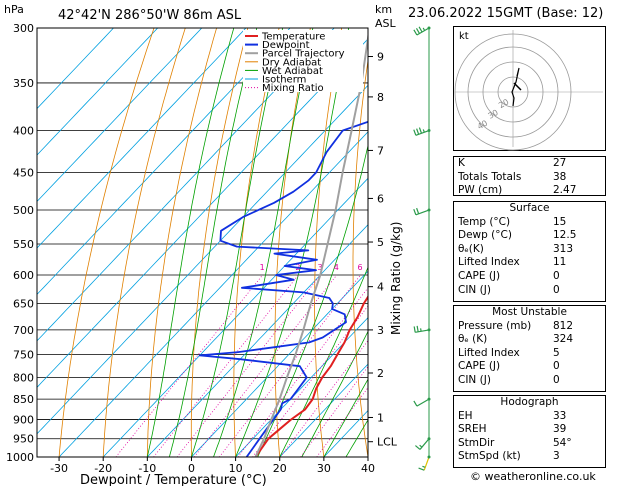 This screenshot has width=629, height=486. I want to click on km-tick-label: 6, so click(380, 198).